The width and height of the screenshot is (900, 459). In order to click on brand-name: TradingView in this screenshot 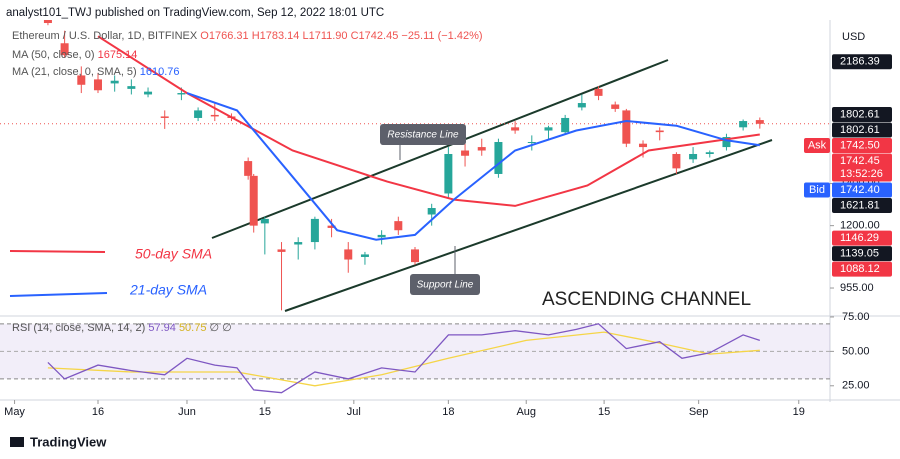, I will do `click(68, 441)`.